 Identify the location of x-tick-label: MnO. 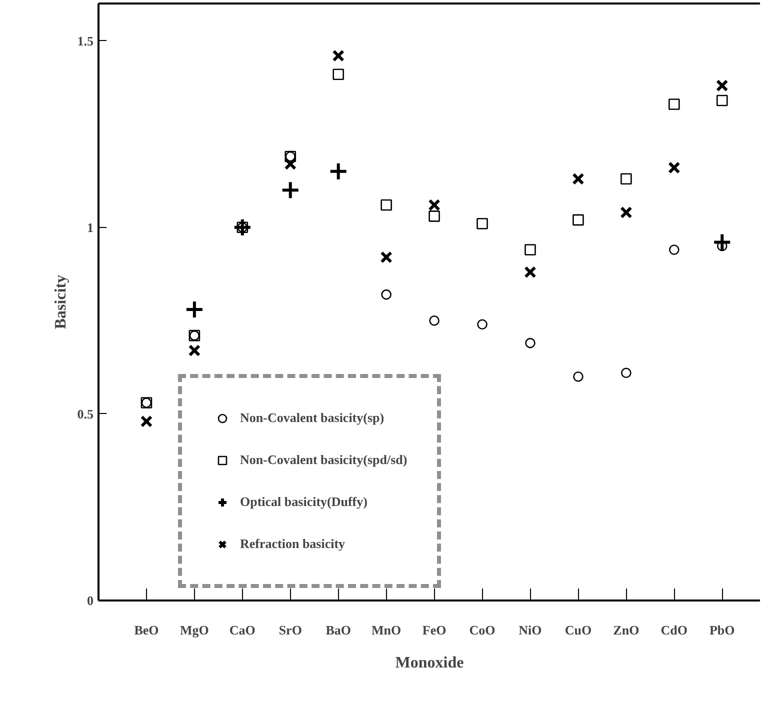
(387, 630).